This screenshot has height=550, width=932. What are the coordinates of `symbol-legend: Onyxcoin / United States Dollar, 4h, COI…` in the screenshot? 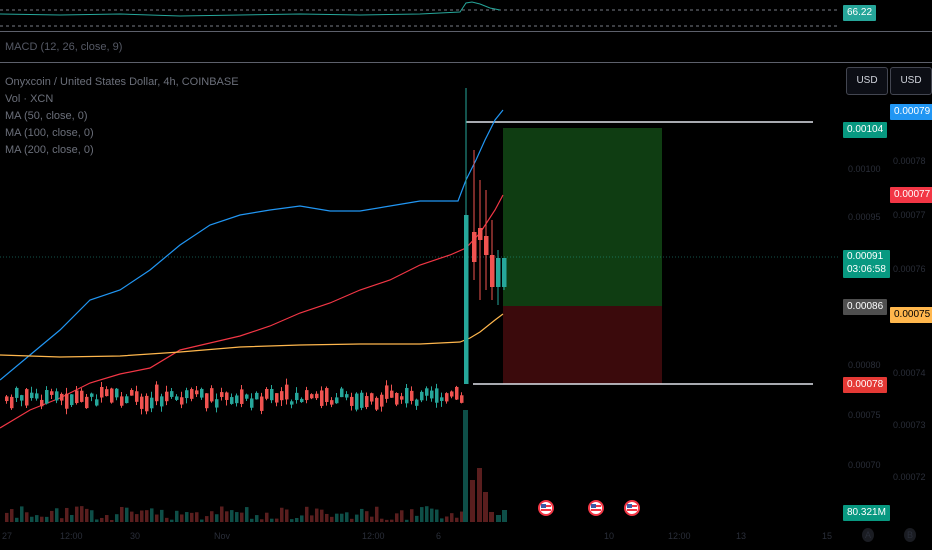 It's located at (122, 82).